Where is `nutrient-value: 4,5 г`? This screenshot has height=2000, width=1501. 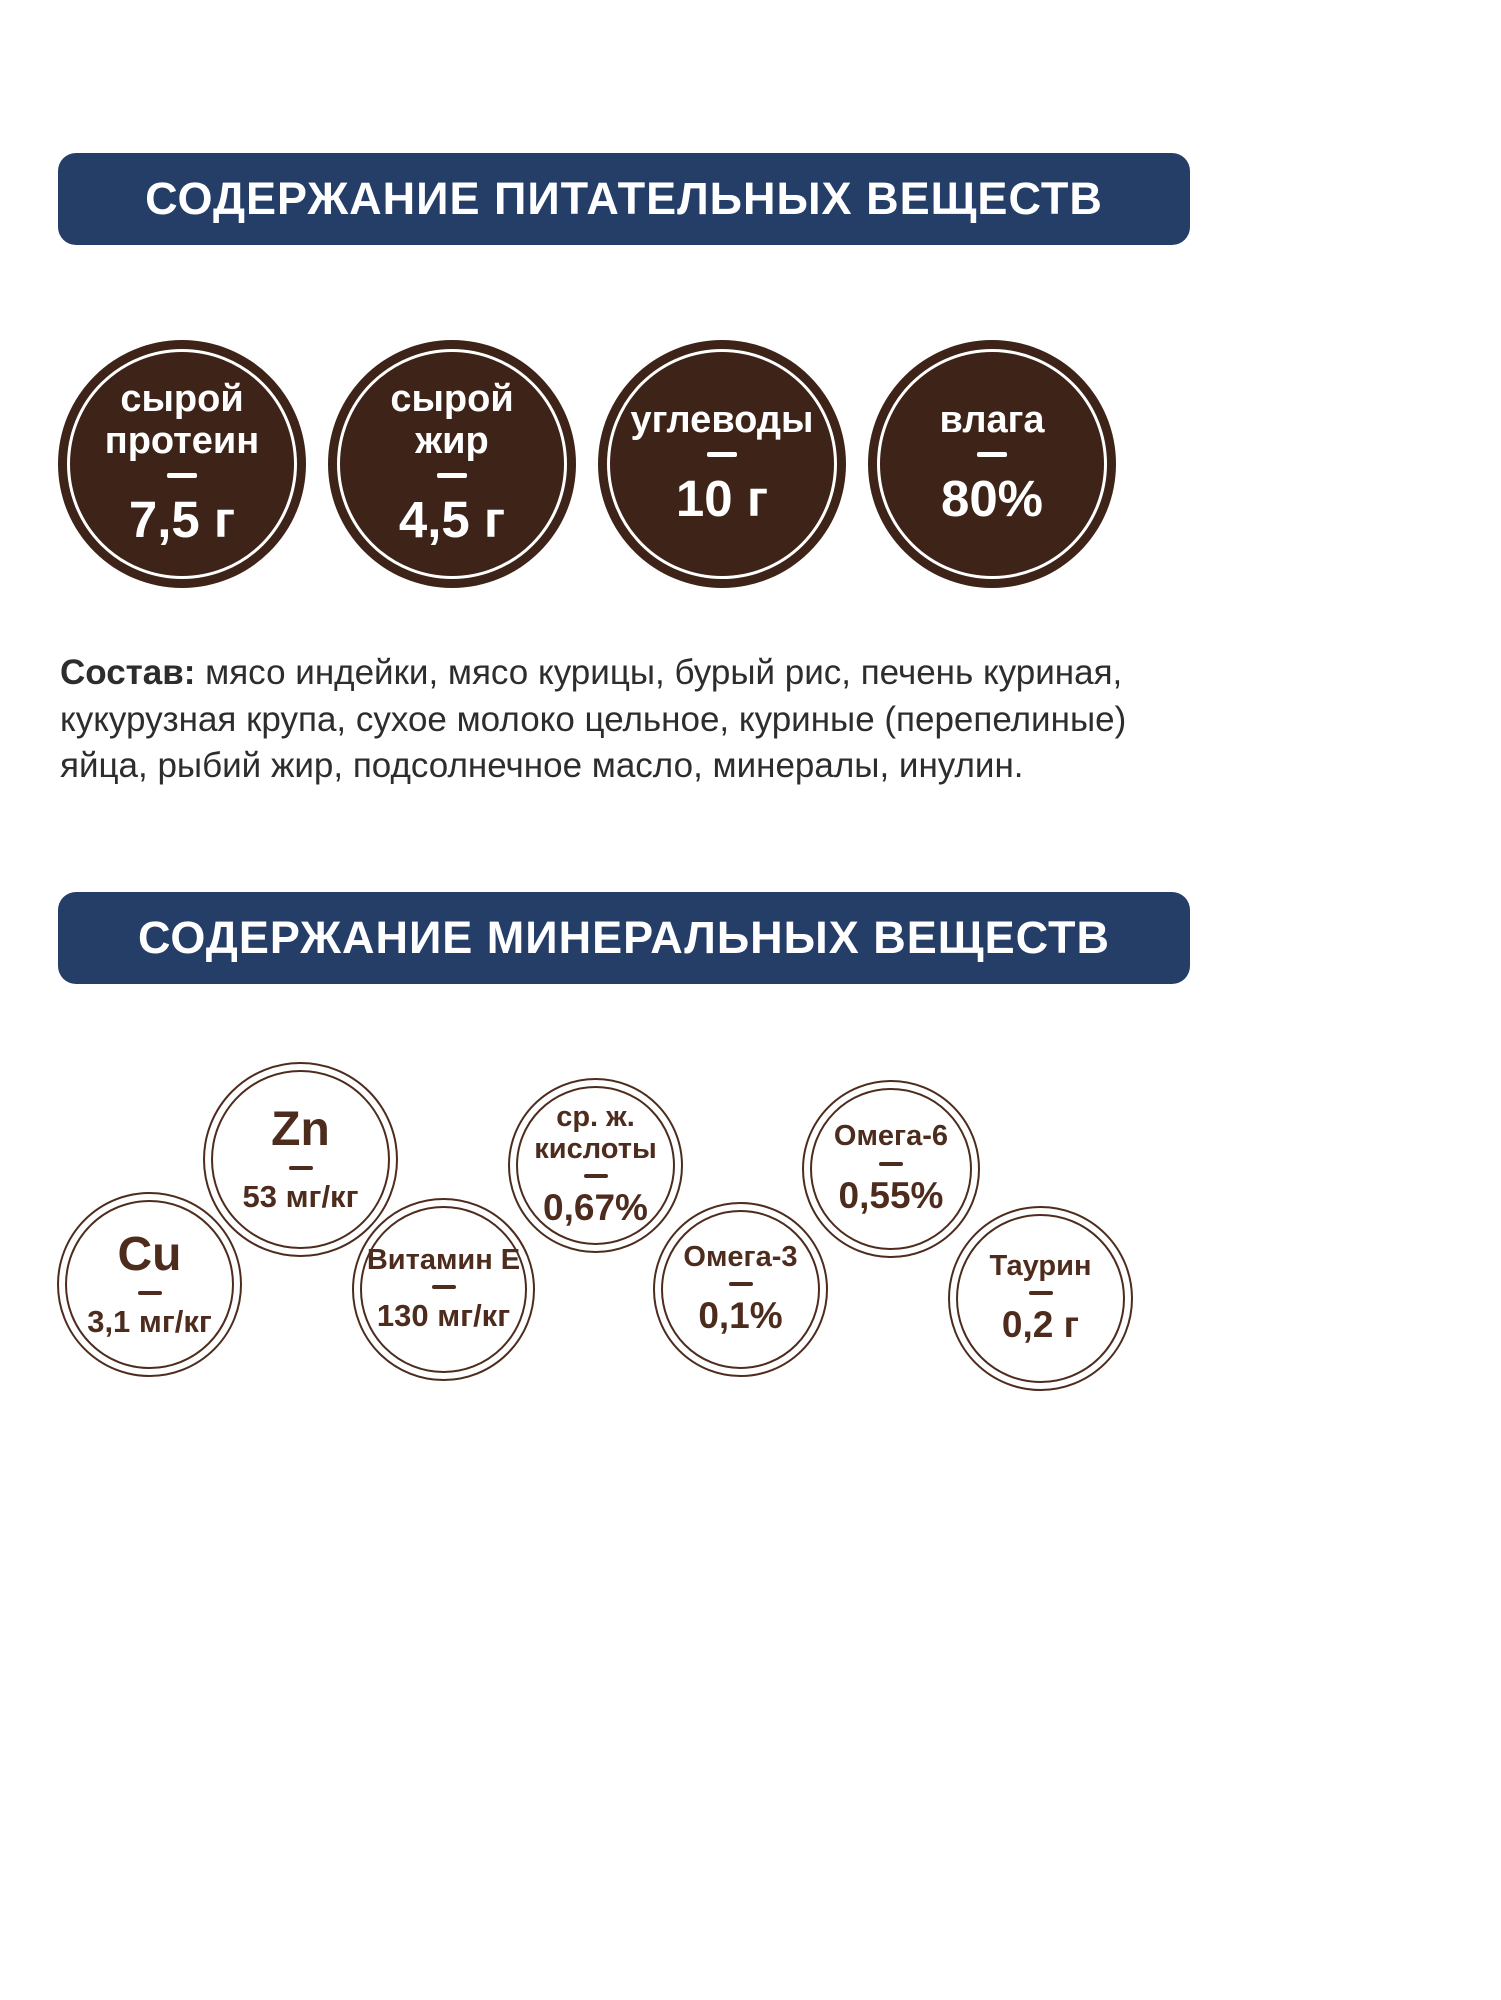 nutrient-value: 4,5 г is located at coordinates (452, 519).